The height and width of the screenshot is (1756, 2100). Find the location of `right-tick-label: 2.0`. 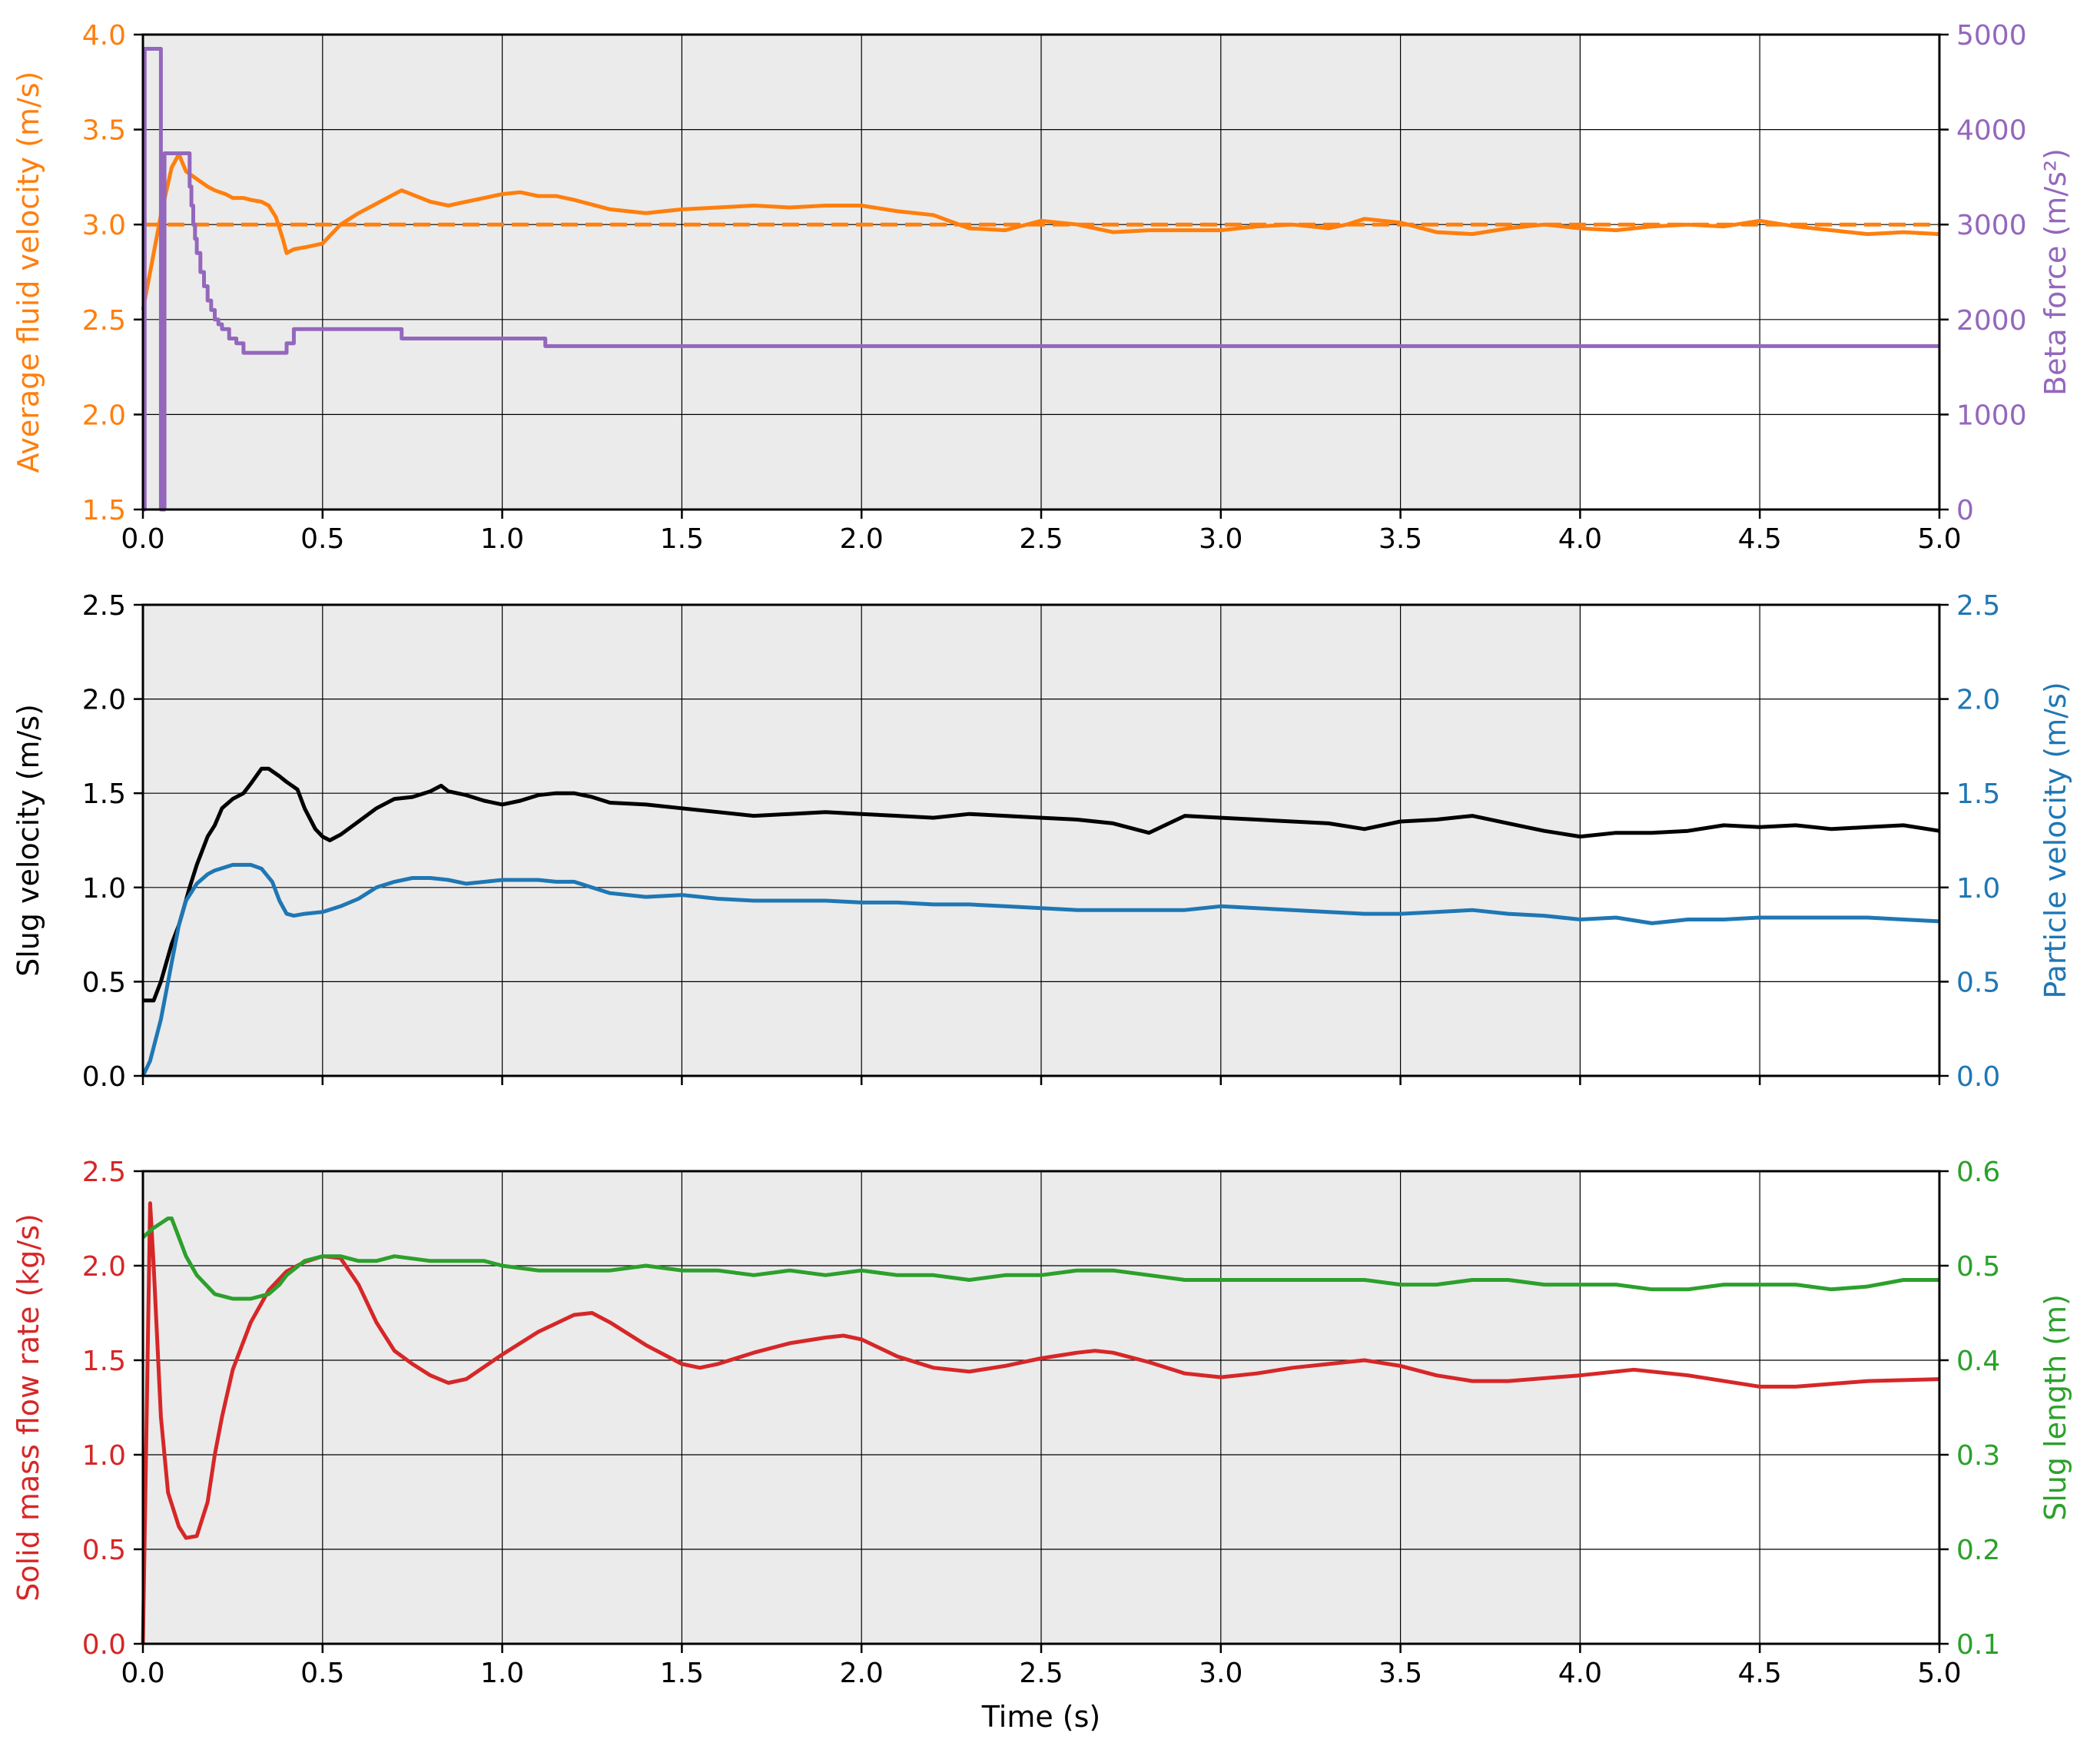

right-tick-label: 2.0 is located at coordinates (1978, 700).